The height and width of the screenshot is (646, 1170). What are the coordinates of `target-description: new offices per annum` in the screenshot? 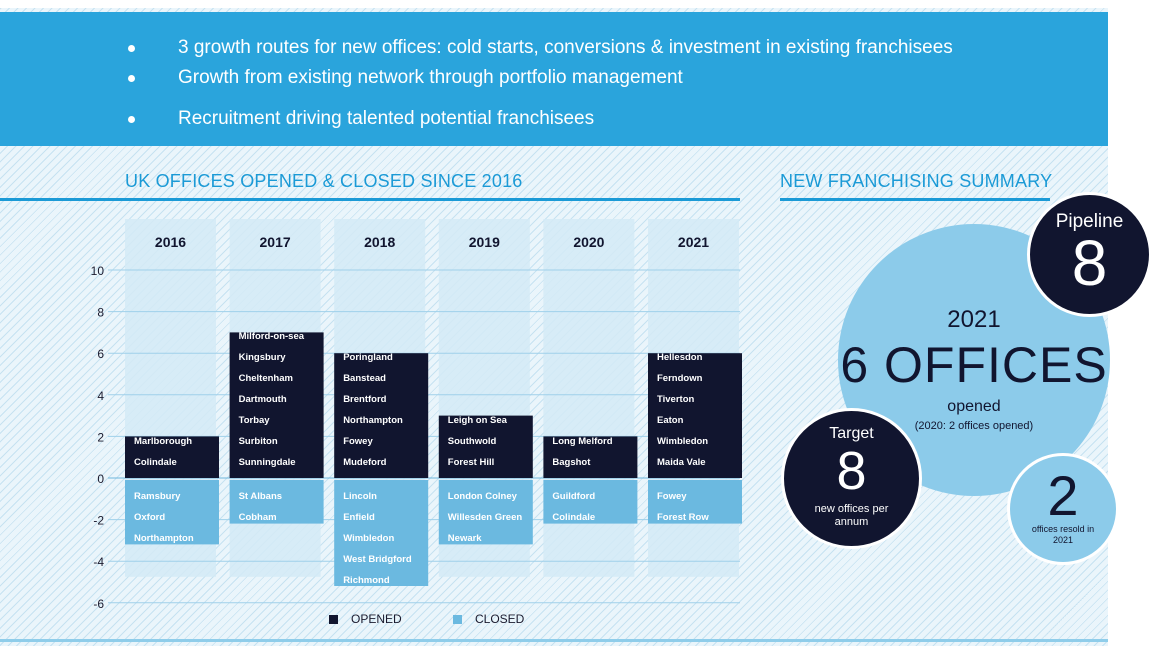 It's located at (851, 515).